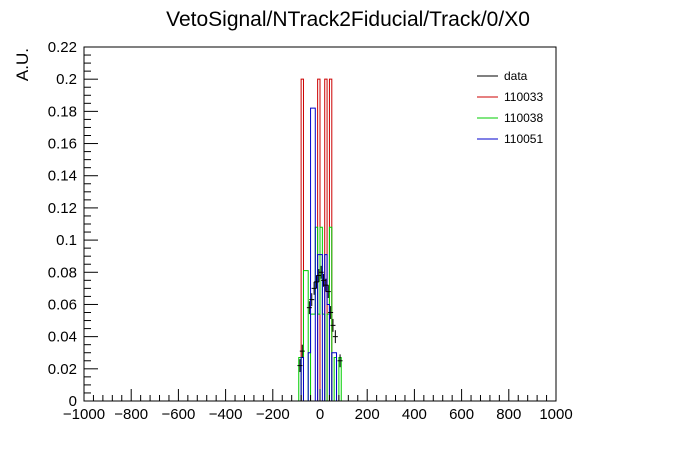 The image size is (696, 472). Describe the element at coordinates (62, 272) in the screenshot. I see `y-tick-label: 0.08` at that location.